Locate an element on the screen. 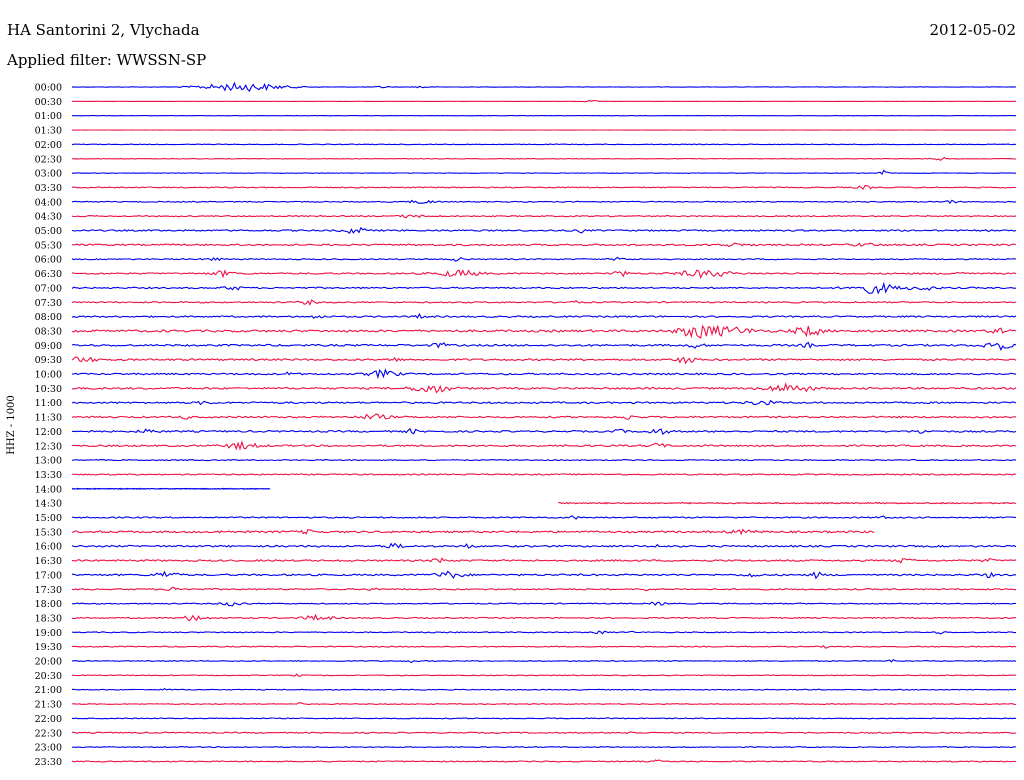 The width and height of the screenshot is (1024, 780). row-time-label: 18:00 is located at coordinates (48, 604).